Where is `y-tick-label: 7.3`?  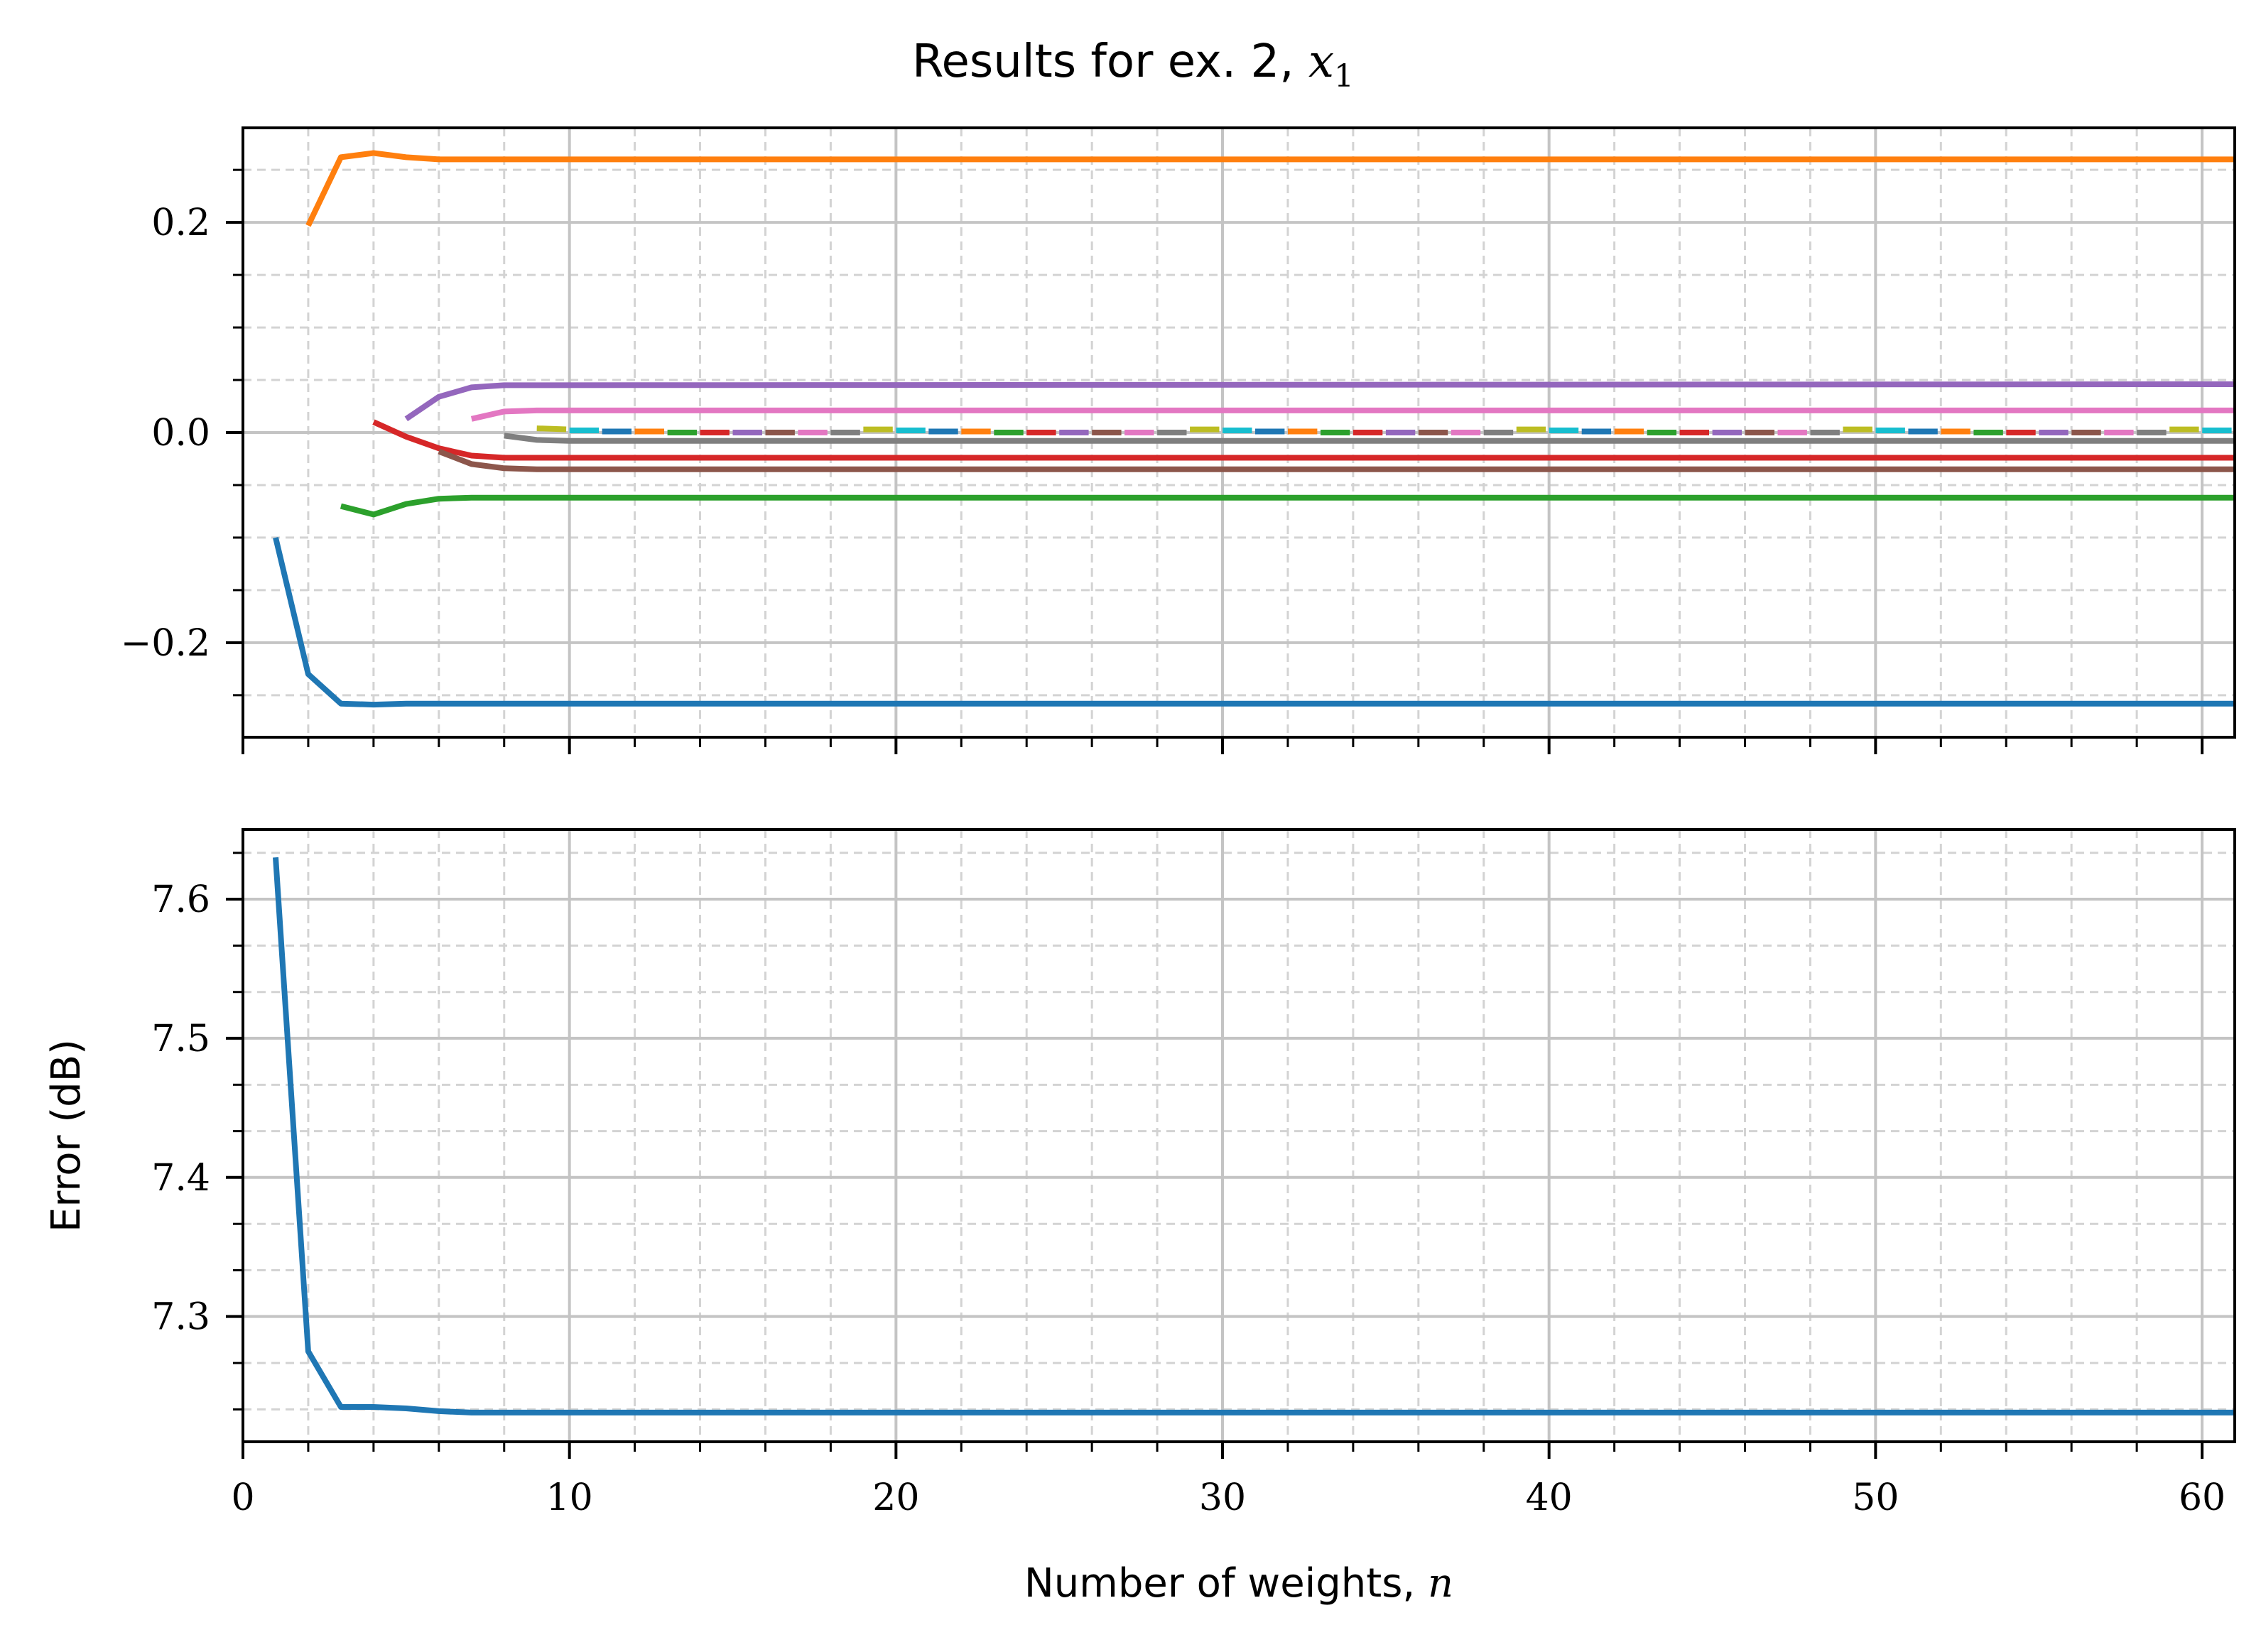
y-tick-label: 7.3 is located at coordinates (180, 1317).